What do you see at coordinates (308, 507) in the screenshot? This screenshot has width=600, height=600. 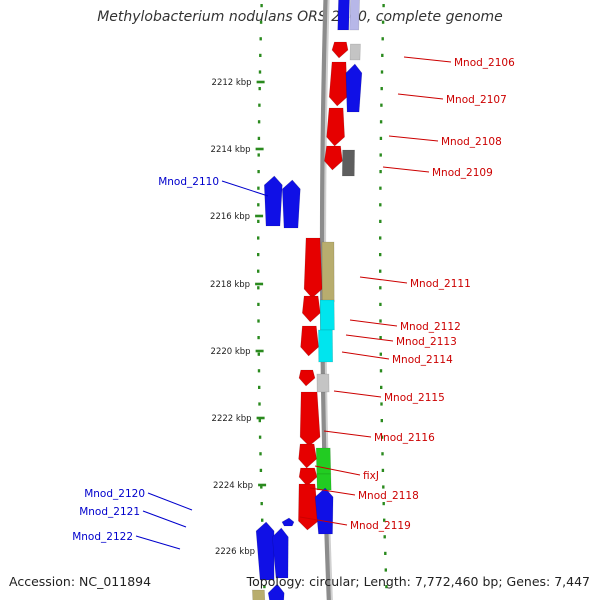 I see `gene-mnod-2118-b` at bounding box center [308, 507].